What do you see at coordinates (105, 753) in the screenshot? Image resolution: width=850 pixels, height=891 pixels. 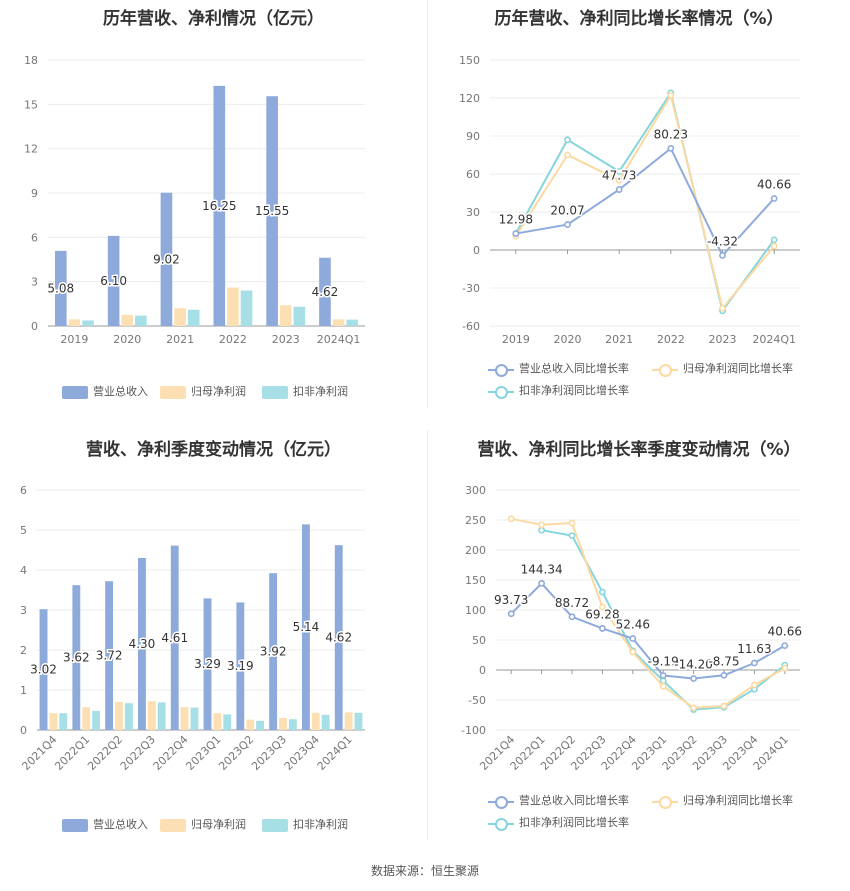 I see `x-tick-label: 2022Q2` at bounding box center [105, 753].